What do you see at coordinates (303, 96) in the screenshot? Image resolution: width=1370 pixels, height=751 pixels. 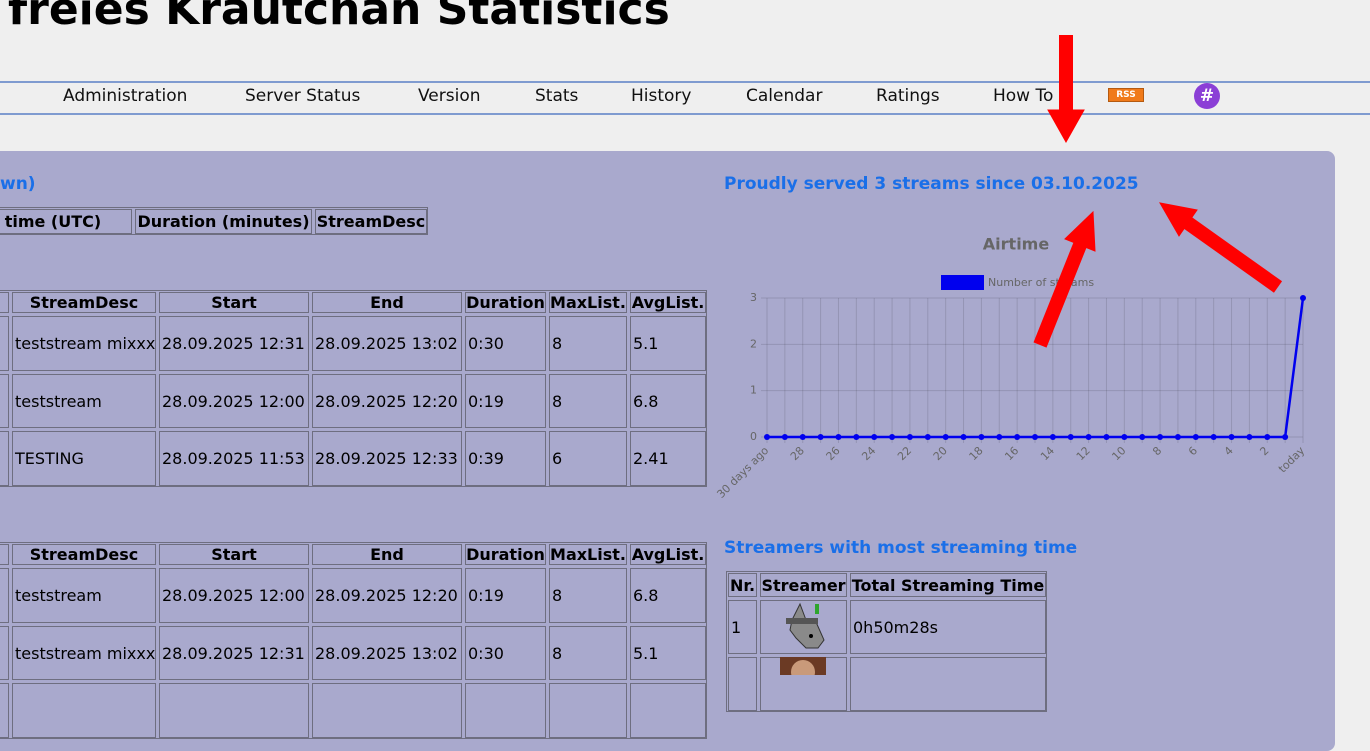 I see `nav-link: Server Status` at bounding box center [303, 96].